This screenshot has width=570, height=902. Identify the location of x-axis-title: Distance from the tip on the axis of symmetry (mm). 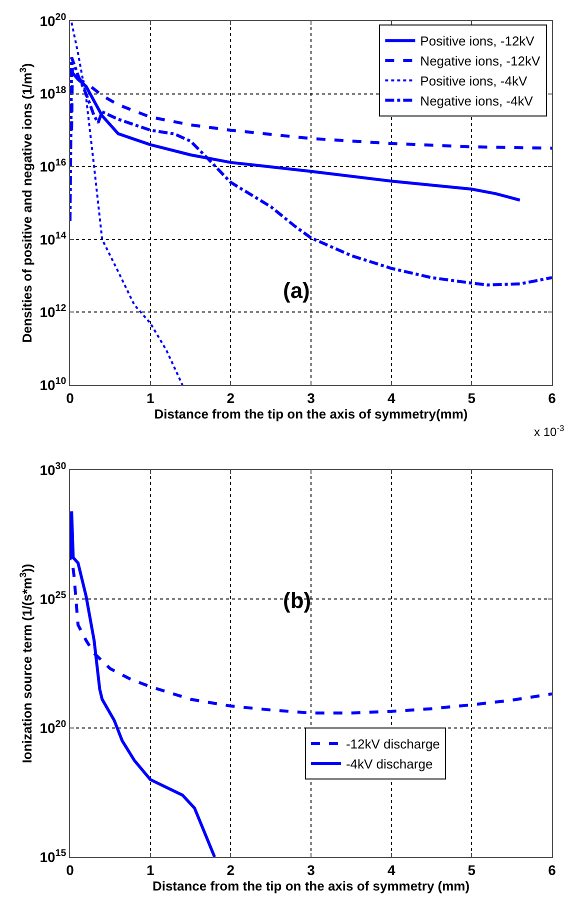
(311, 886).